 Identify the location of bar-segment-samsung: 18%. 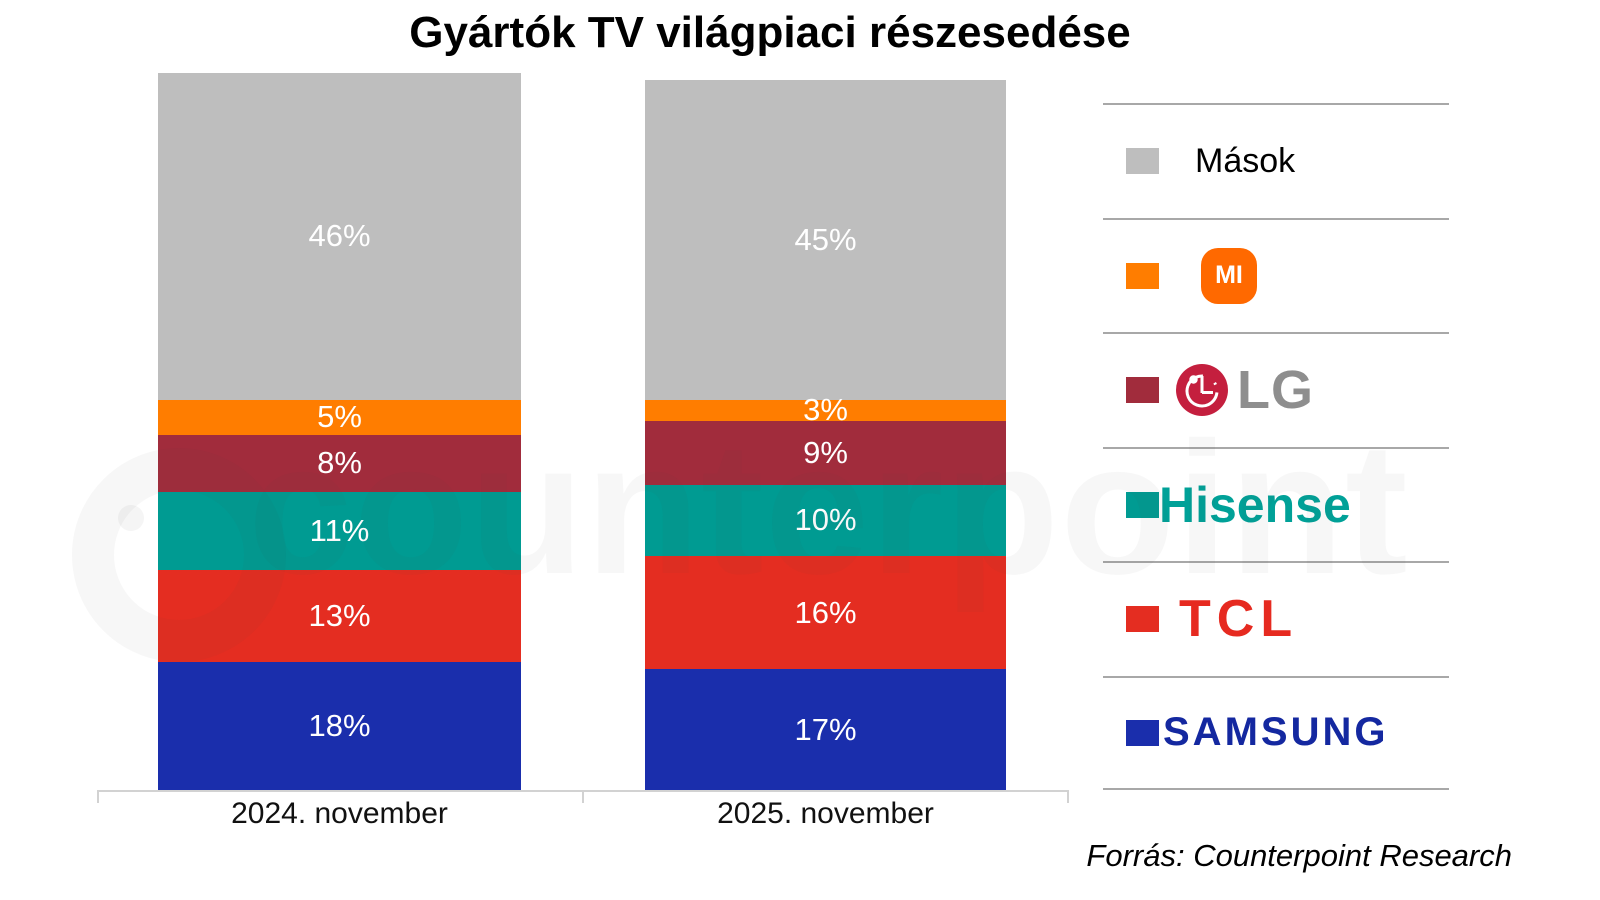
(339, 726).